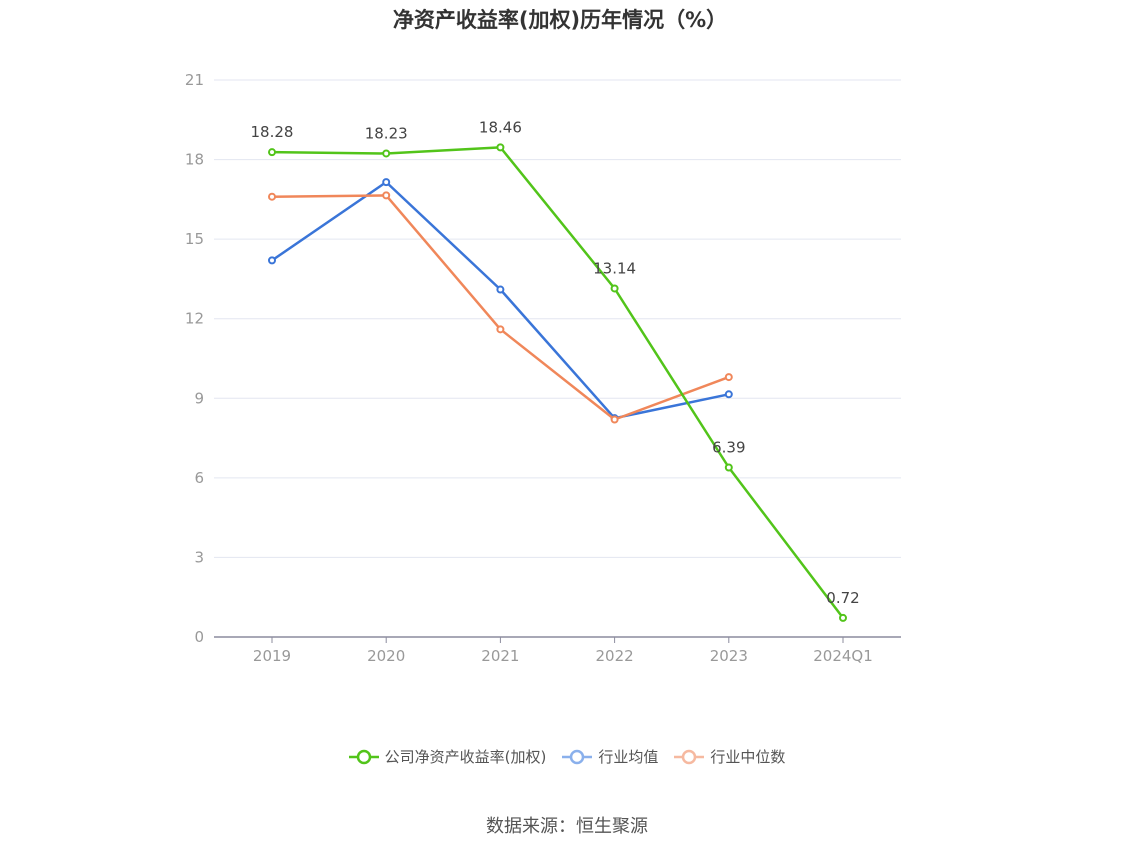  I want to click on data-label: 13.14, so click(614, 268).